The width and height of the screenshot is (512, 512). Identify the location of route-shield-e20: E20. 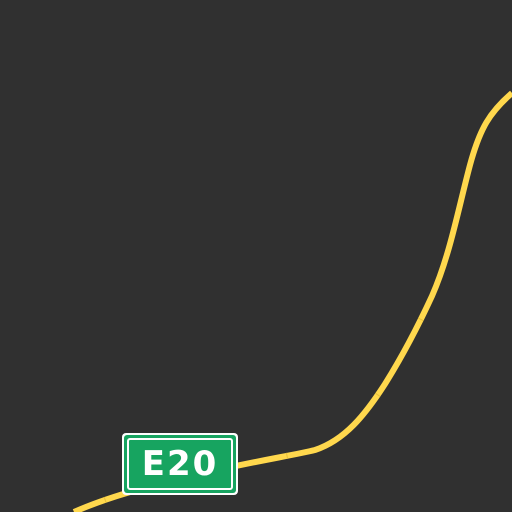
(180, 464).